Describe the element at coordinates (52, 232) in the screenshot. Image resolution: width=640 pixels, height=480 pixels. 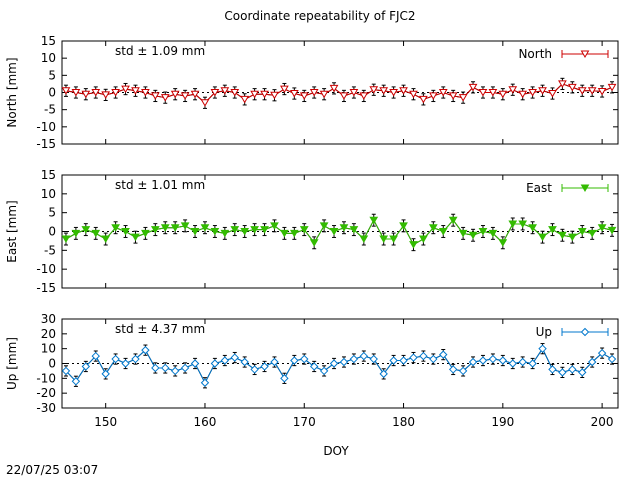
I see `y-tick-label: 0` at that location.